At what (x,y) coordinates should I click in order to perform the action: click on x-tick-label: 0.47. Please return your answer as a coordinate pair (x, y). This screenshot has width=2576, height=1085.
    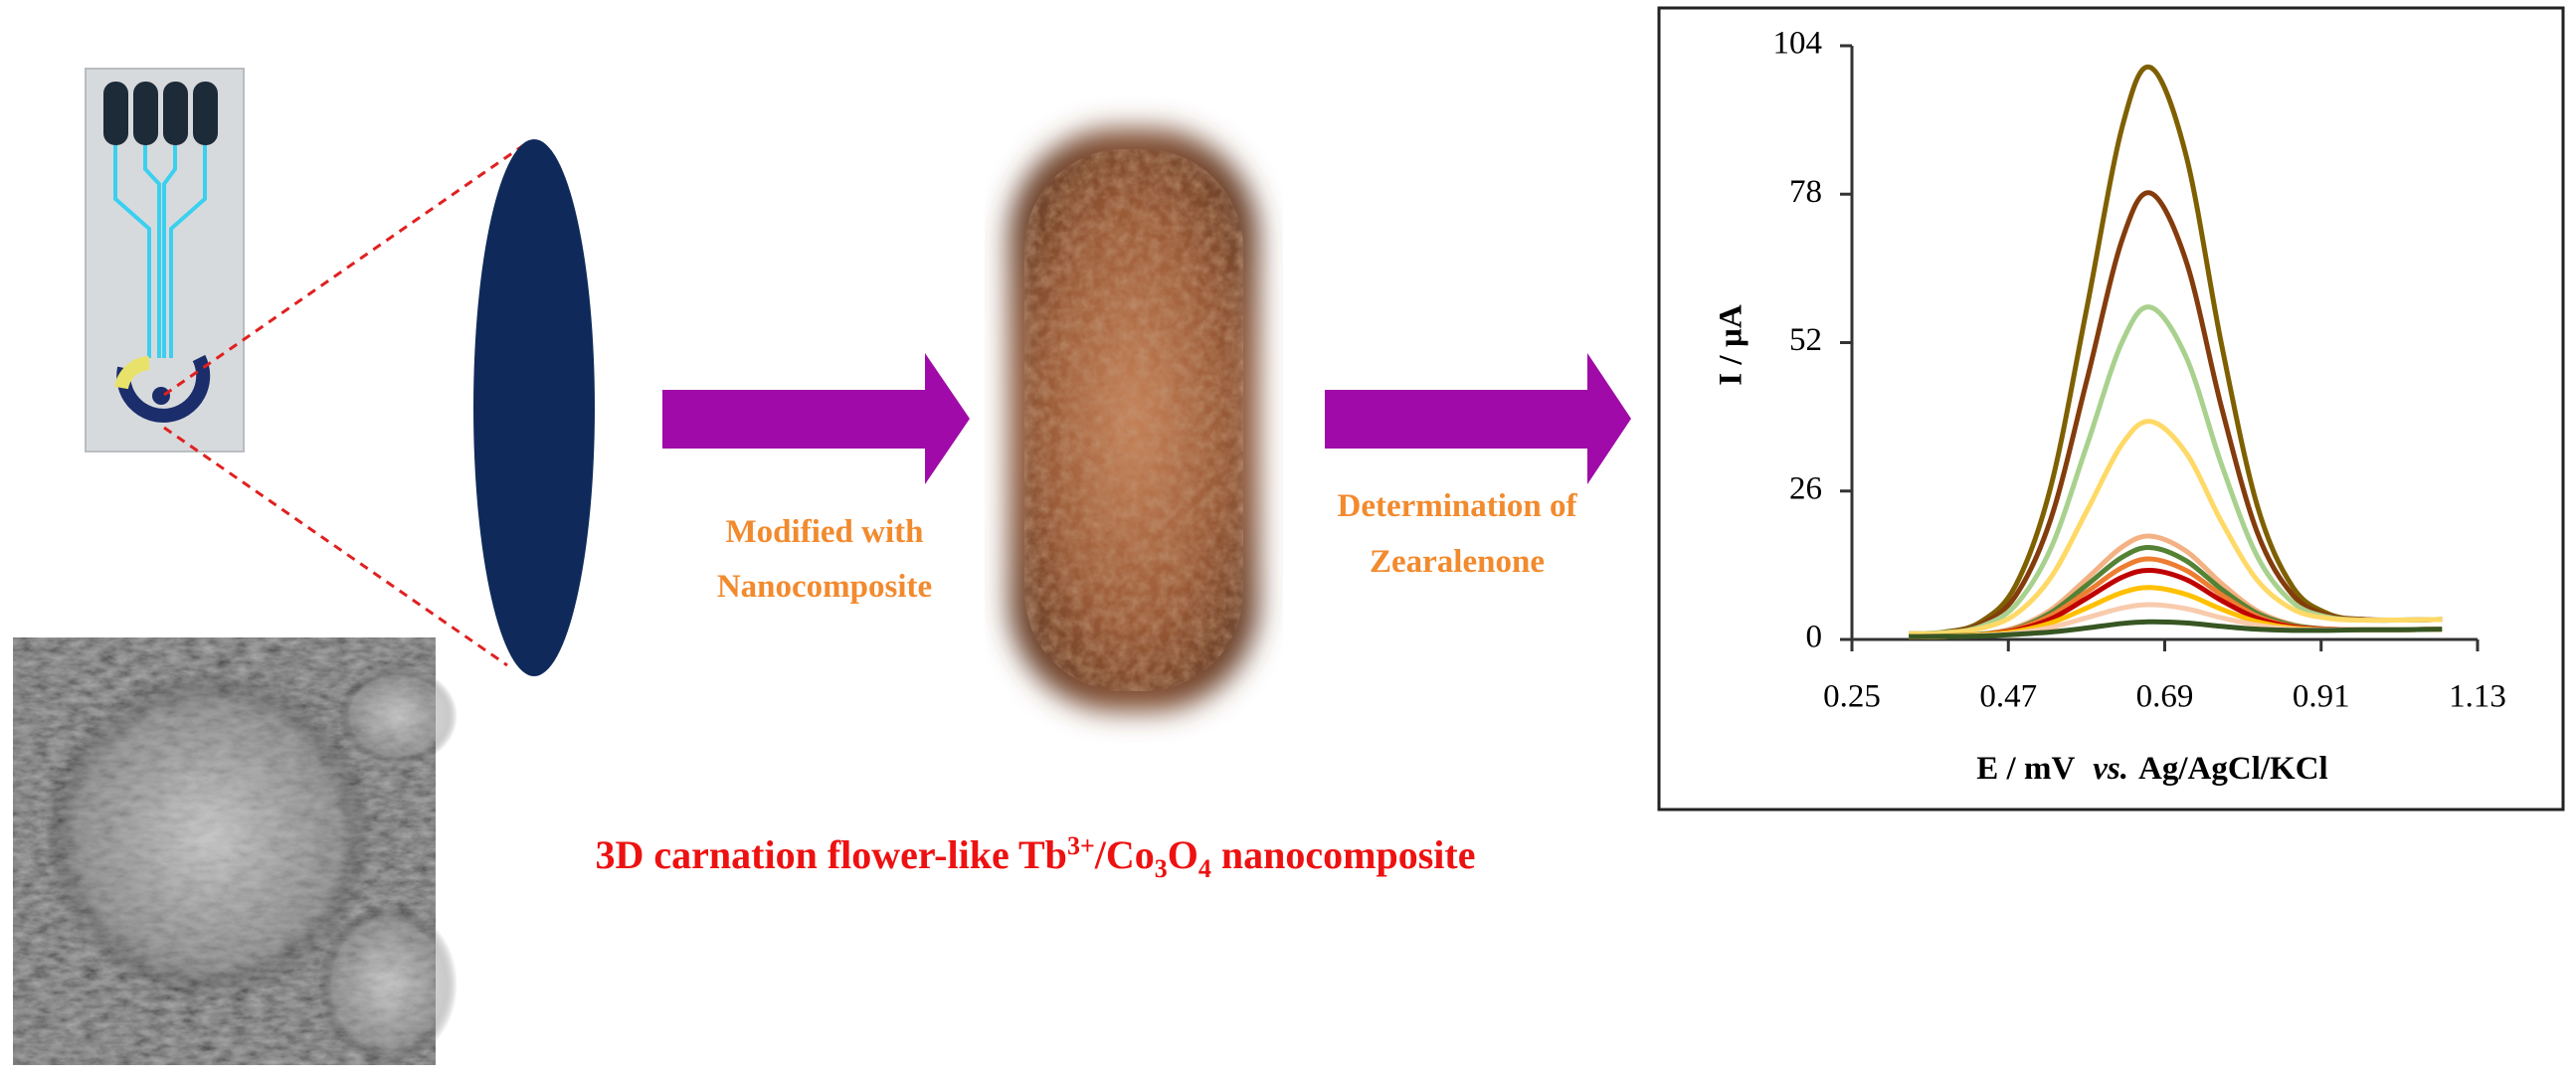
    Looking at the image, I should click on (2008, 697).